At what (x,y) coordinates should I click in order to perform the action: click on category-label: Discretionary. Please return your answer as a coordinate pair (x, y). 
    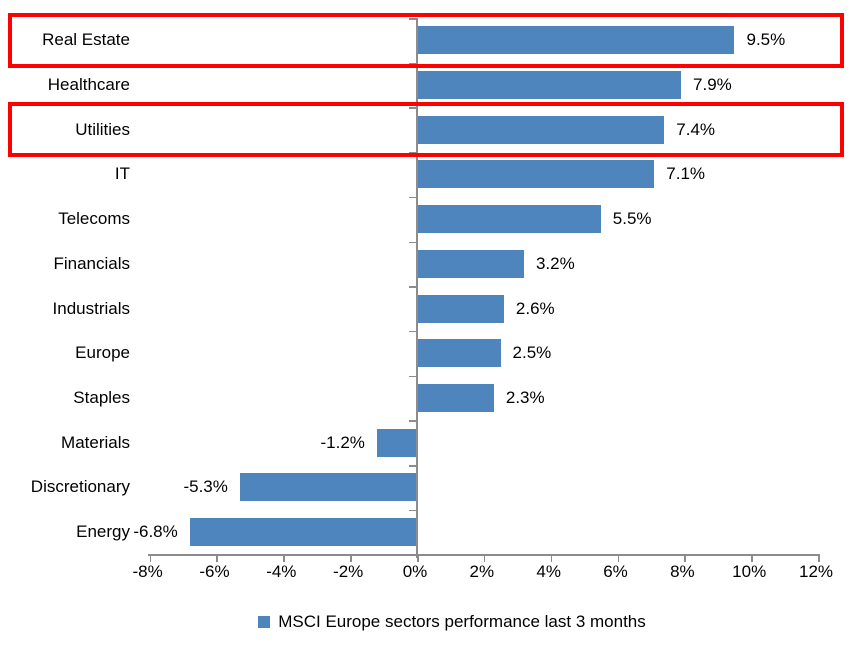
    Looking at the image, I should click on (80, 487).